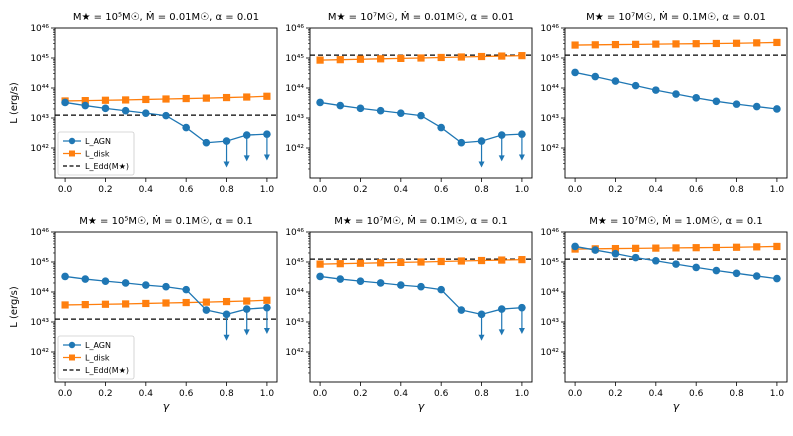 This screenshot has height=436, width=793. What do you see at coordinates (72, 345) in the screenshot?
I see `legend-agn-marker` at bounding box center [72, 345].